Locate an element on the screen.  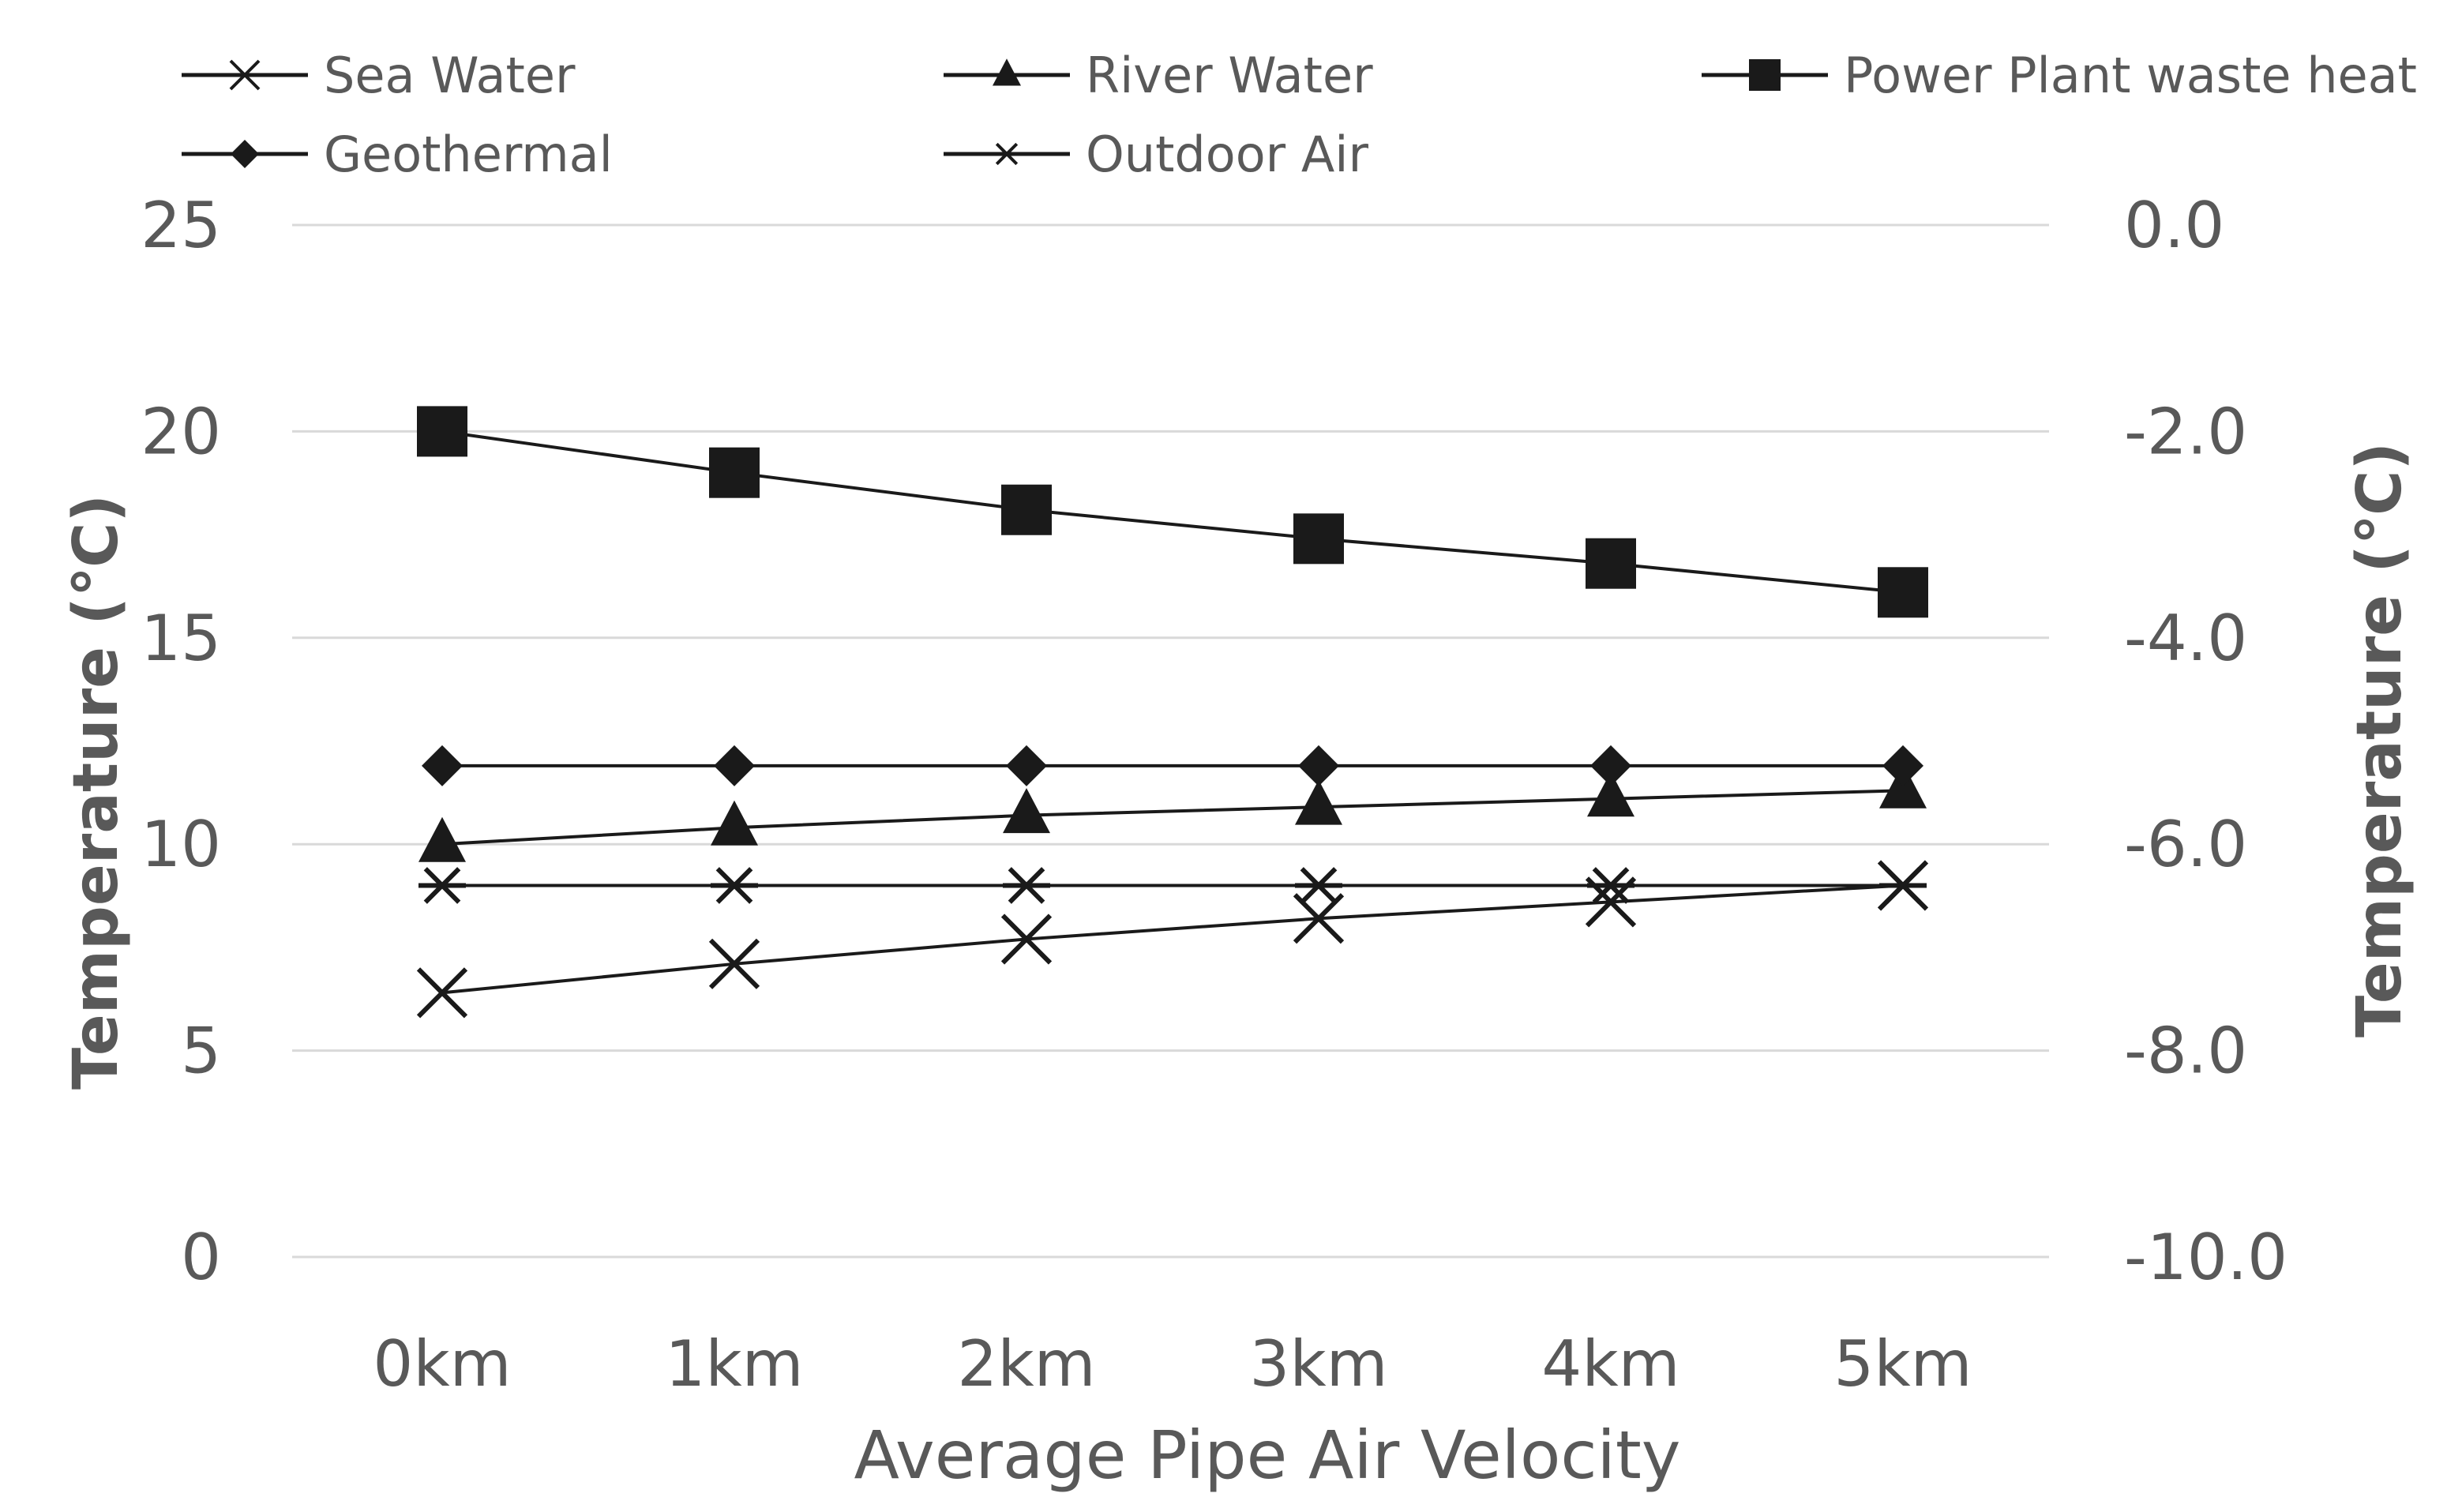
right-axis-ticks: -10.0 -8.0 -6.0 -4.0 -2.0 0.0 is located at coordinates (2205, 741).